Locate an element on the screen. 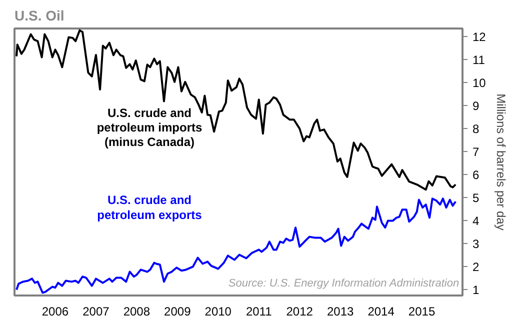 The width and height of the screenshot is (510, 325). x-tick-label: 2008 is located at coordinates (136, 311).